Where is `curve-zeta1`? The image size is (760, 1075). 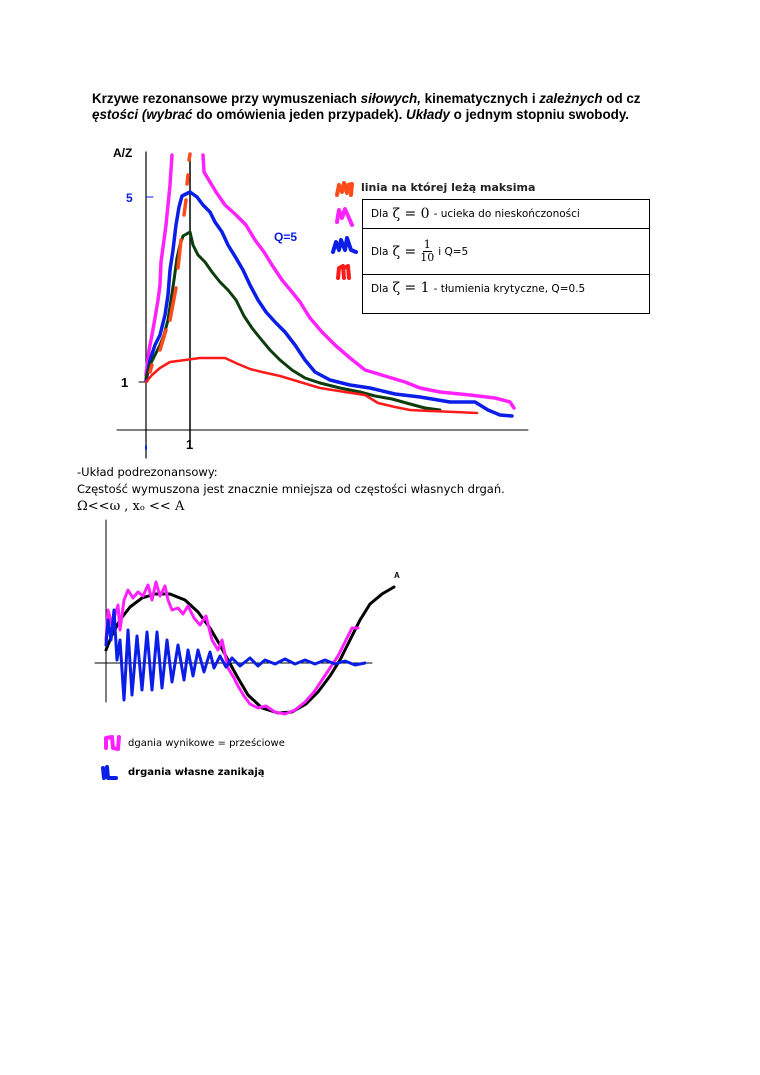 curve-zeta1 is located at coordinates (311, 385).